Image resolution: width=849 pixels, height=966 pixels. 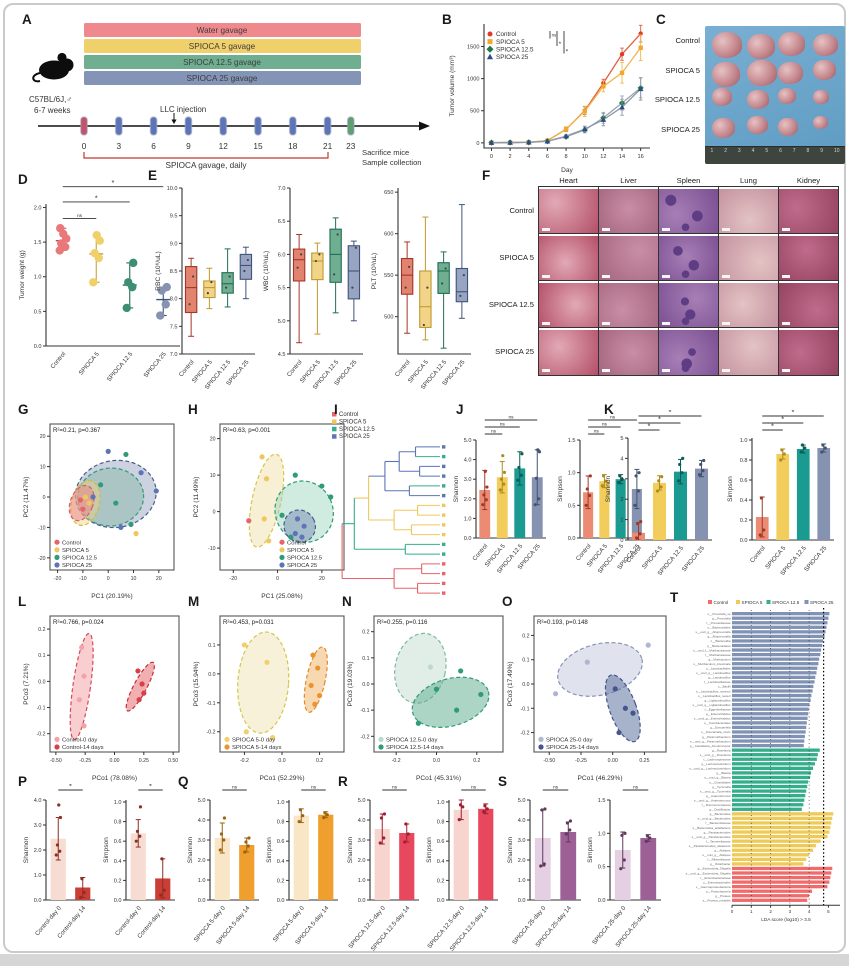 What do you see at coordinates (38, 243) in the screenshot?
I see `svg-text: 1.5` at bounding box center [38, 243].